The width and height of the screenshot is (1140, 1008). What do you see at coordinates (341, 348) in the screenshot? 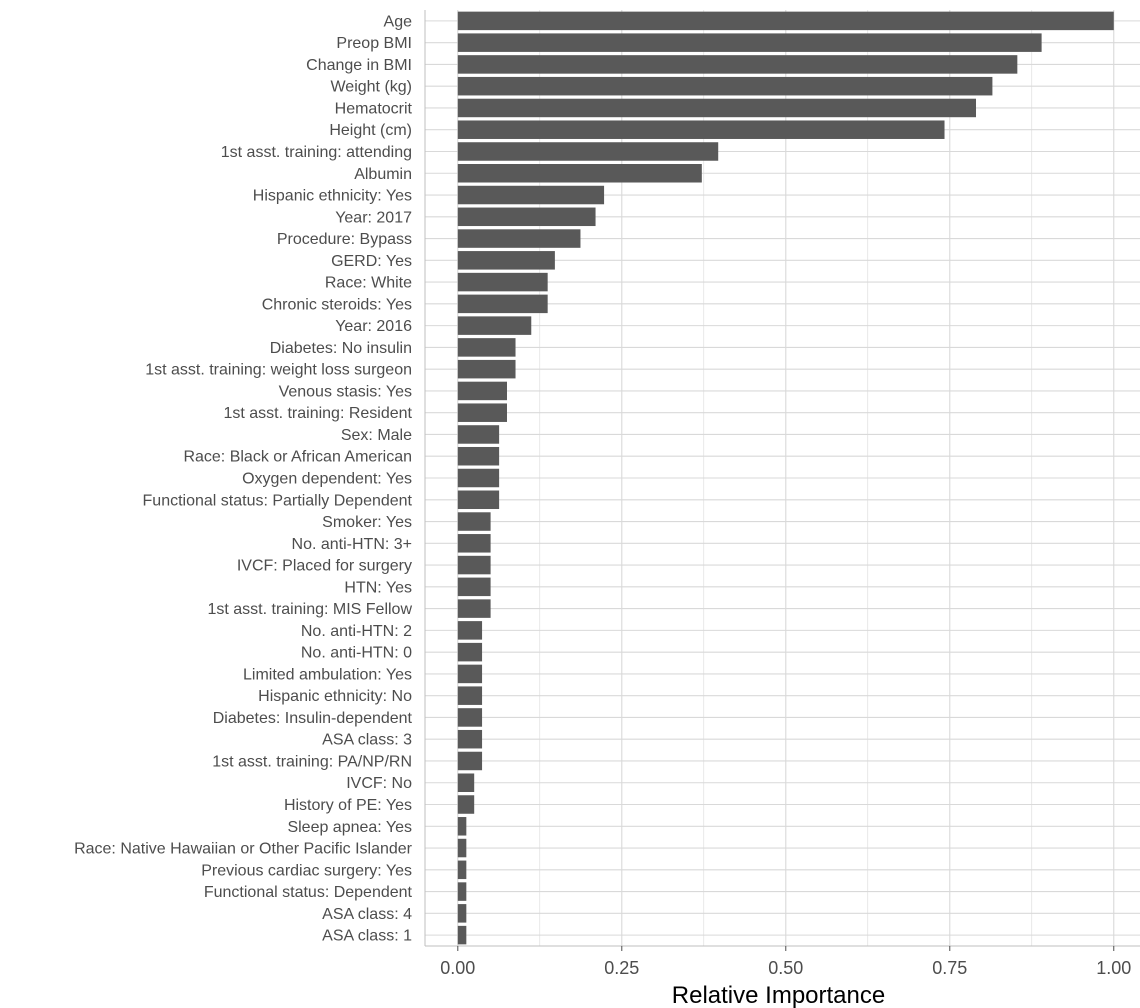
I see `y-tick-label: Diabetes: No insulin` at bounding box center [341, 348].